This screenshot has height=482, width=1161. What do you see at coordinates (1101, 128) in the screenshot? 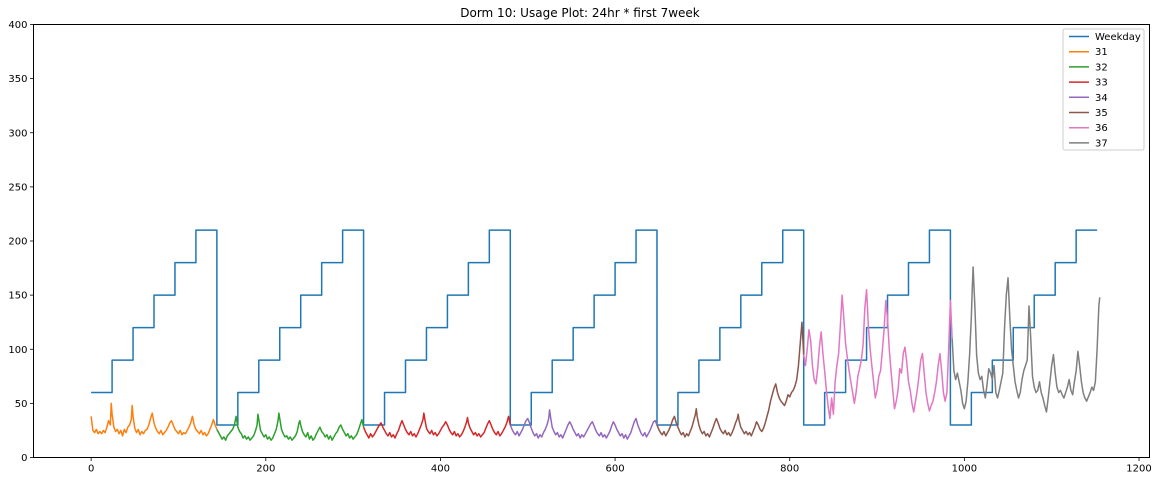
I see `legend-label: 36` at bounding box center [1101, 128].